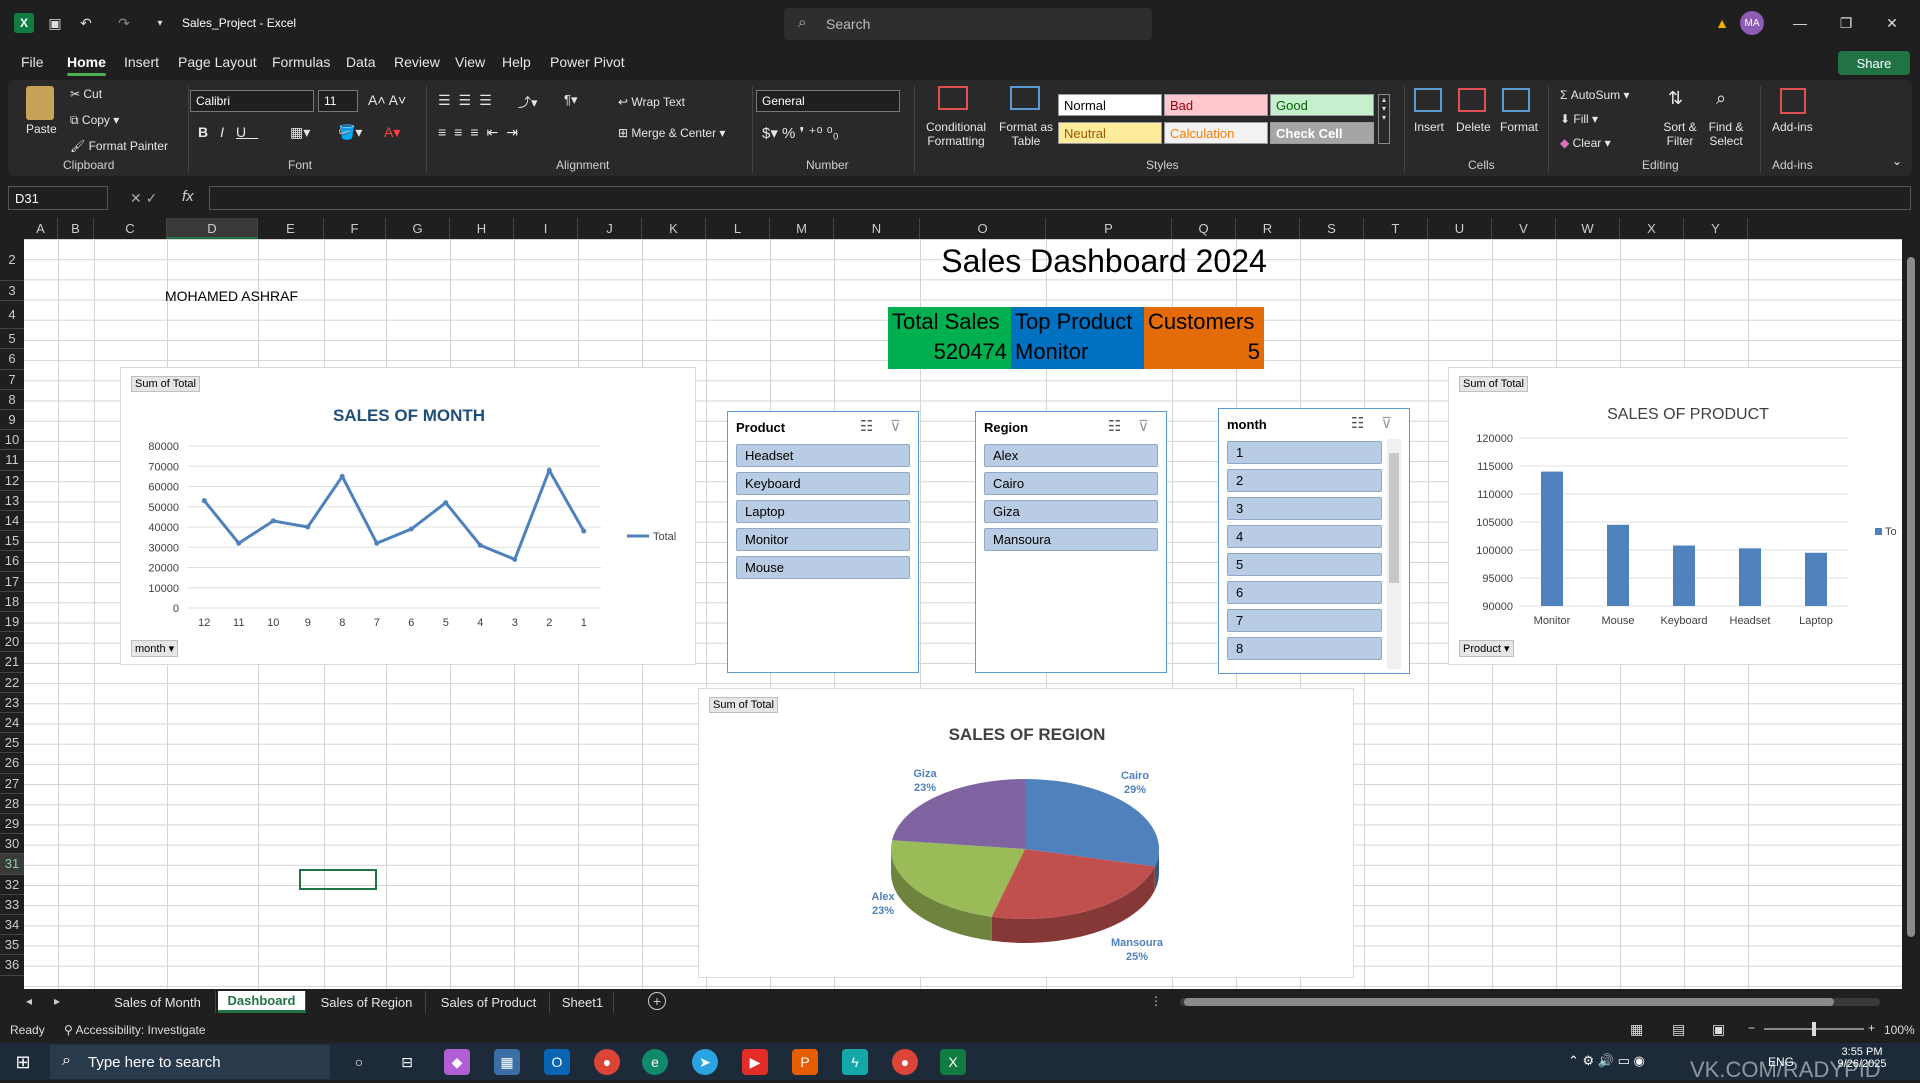  I want to click on delete-cells-button: Delete, so click(1473, 127).